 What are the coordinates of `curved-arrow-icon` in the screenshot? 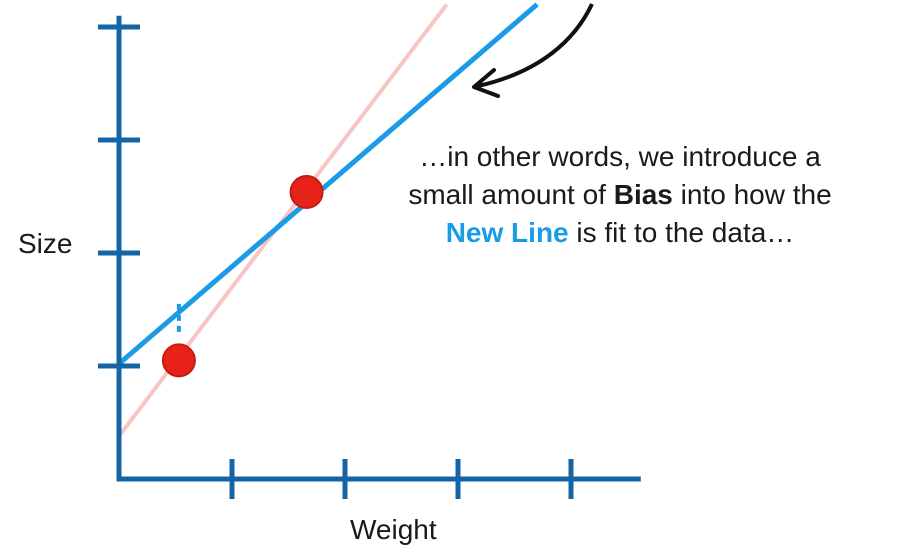 It's located at (533, 50).